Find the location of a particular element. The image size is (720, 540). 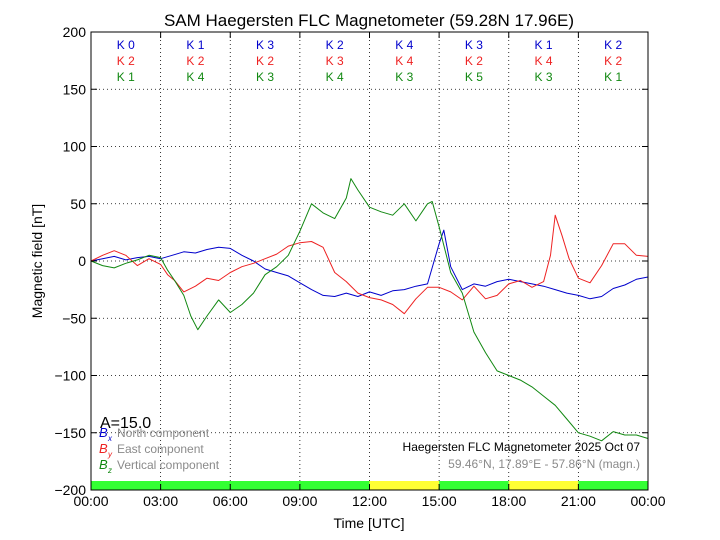

k-index-y: K 3 is located at coordinates (335, 61).